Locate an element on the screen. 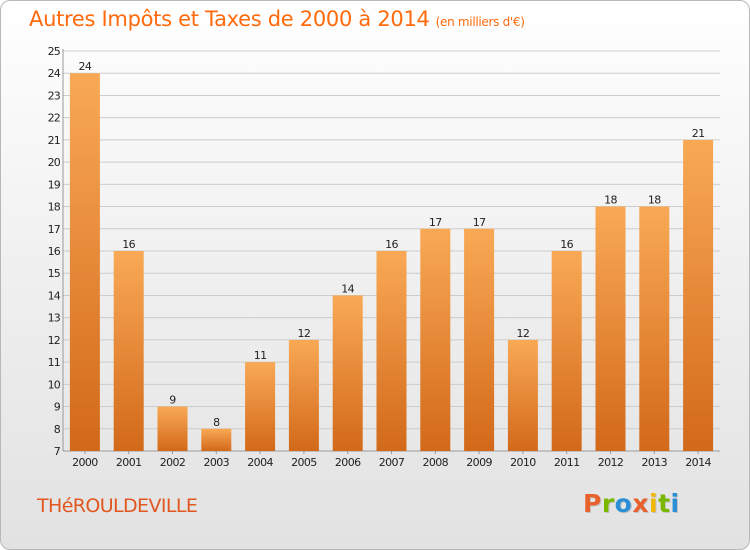 Image resolution: width=750 pixels, height=550 pixels. chart-unit: (en milliers d'€) is located at coordinates (480, 22).